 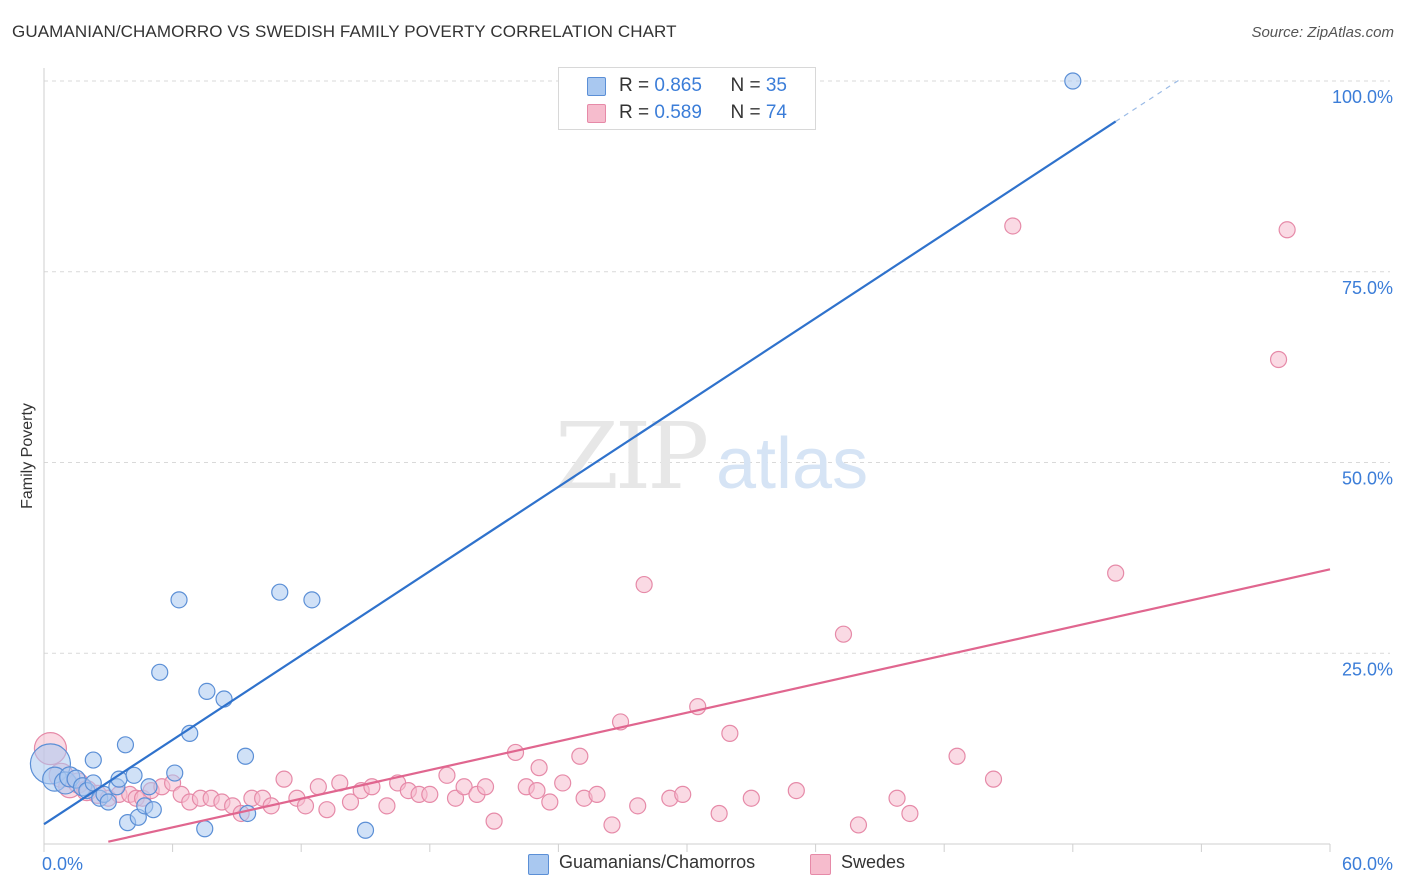 I want to click on y-axis-title: Family Poverty, so click(x=27, y=456).